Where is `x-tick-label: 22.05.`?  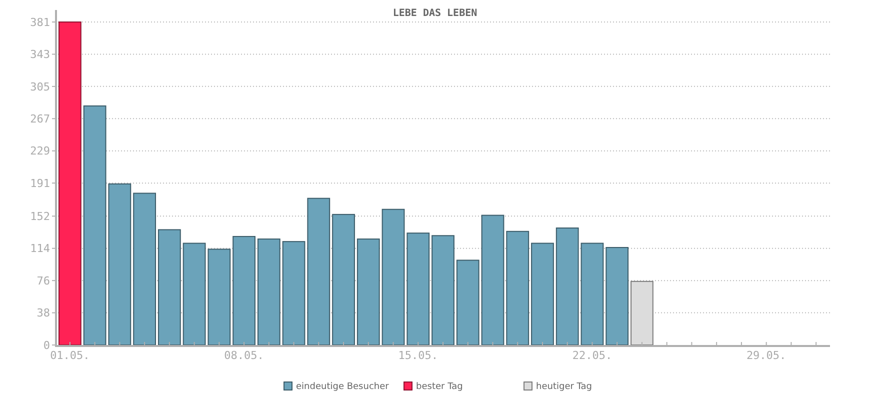
x-tick-label: 22.05. is located at coordinates (592, 355).